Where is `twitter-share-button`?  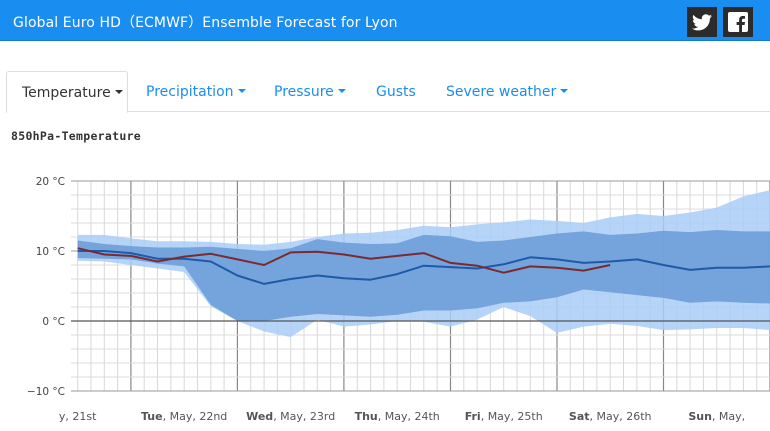 twitter-share-button is located at coordinates (702, 22).